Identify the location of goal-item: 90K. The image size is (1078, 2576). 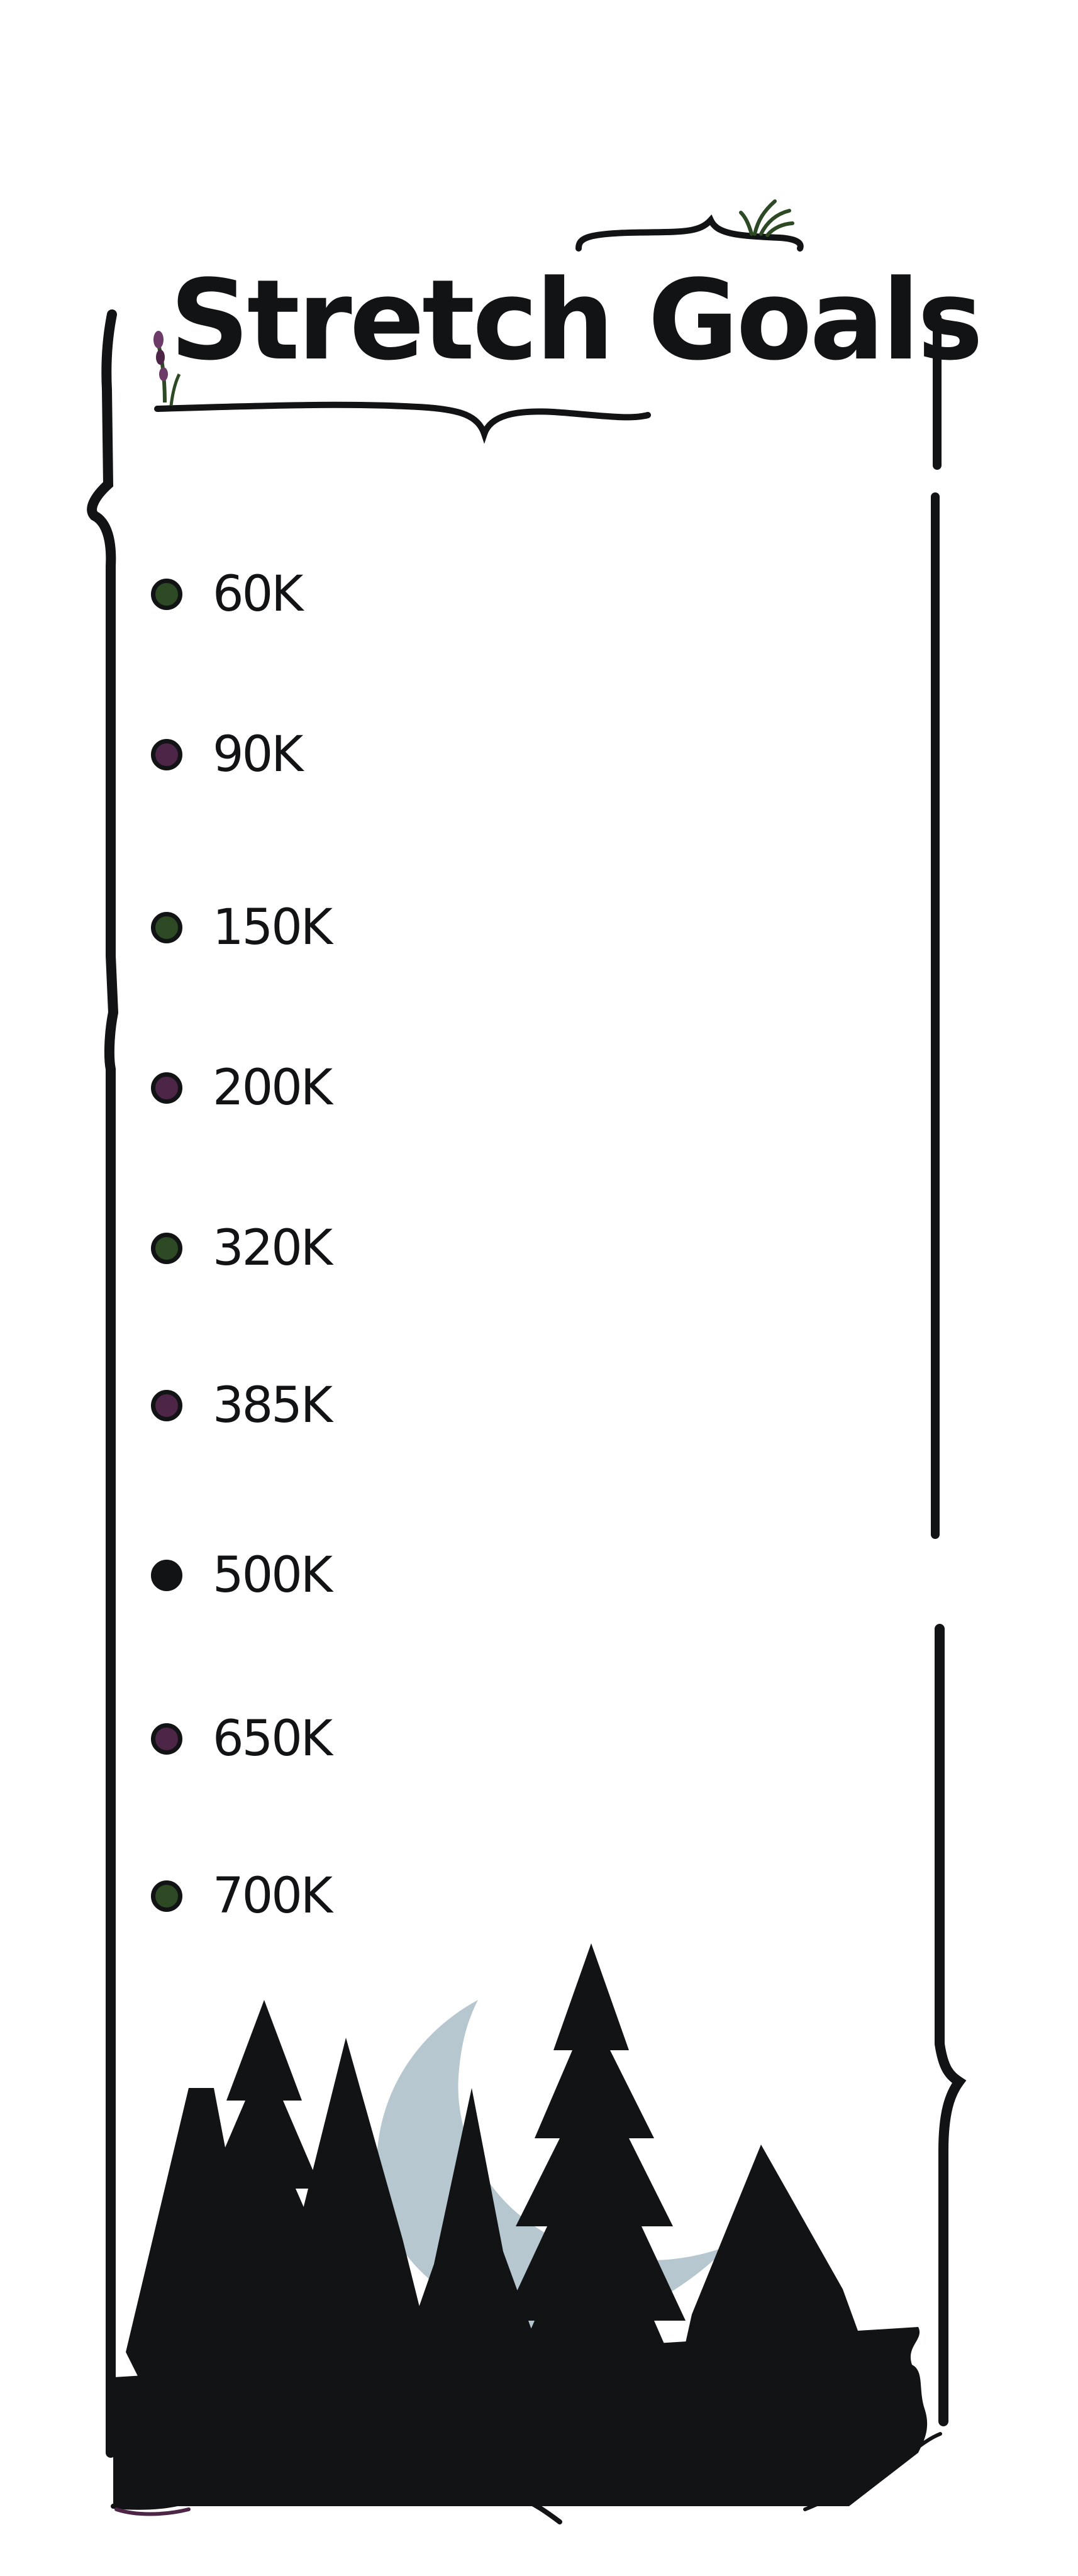
(227, 754).